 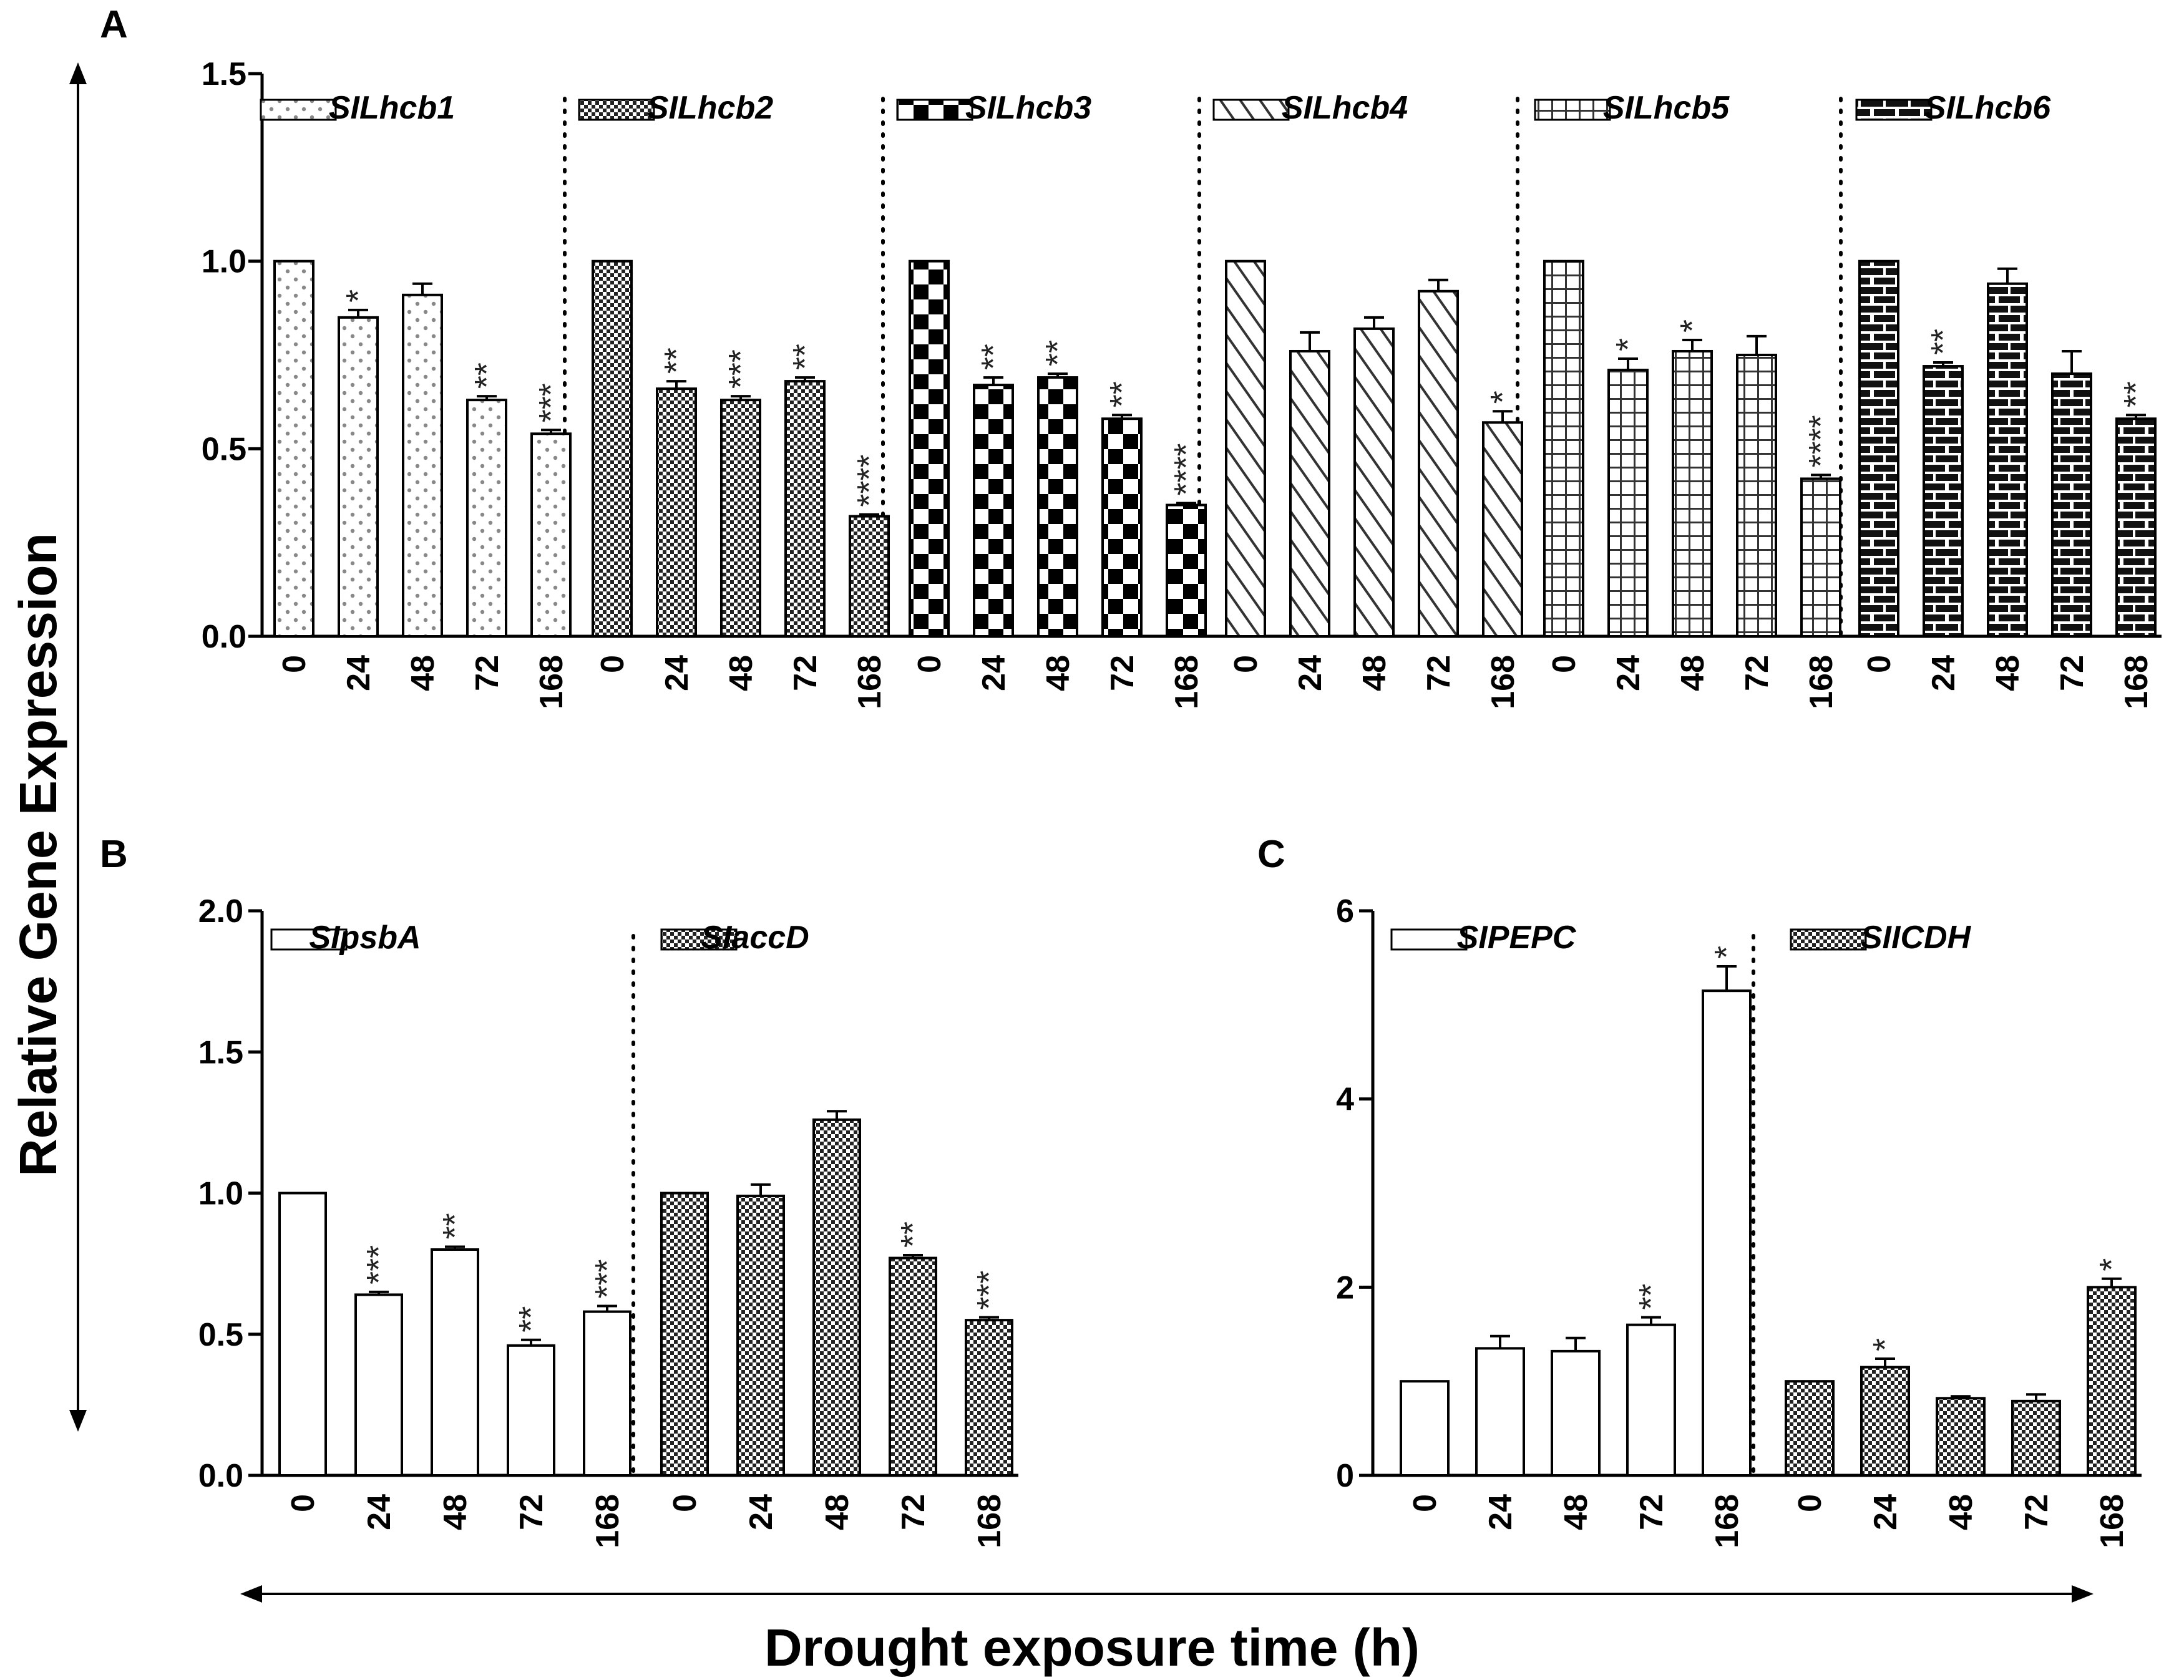 What do you see at coordinates (1345, 1100) in the screenshot?
I see `y-tick-label: 4` at bounding box center [1345, 1100].